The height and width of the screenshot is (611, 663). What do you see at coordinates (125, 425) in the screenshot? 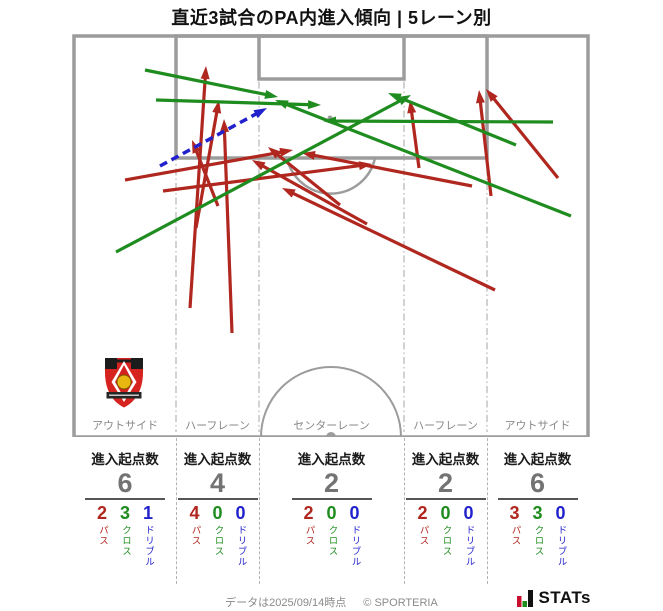
I see `lane-label-1: アウトサイド` at bounding box center [125, 425].